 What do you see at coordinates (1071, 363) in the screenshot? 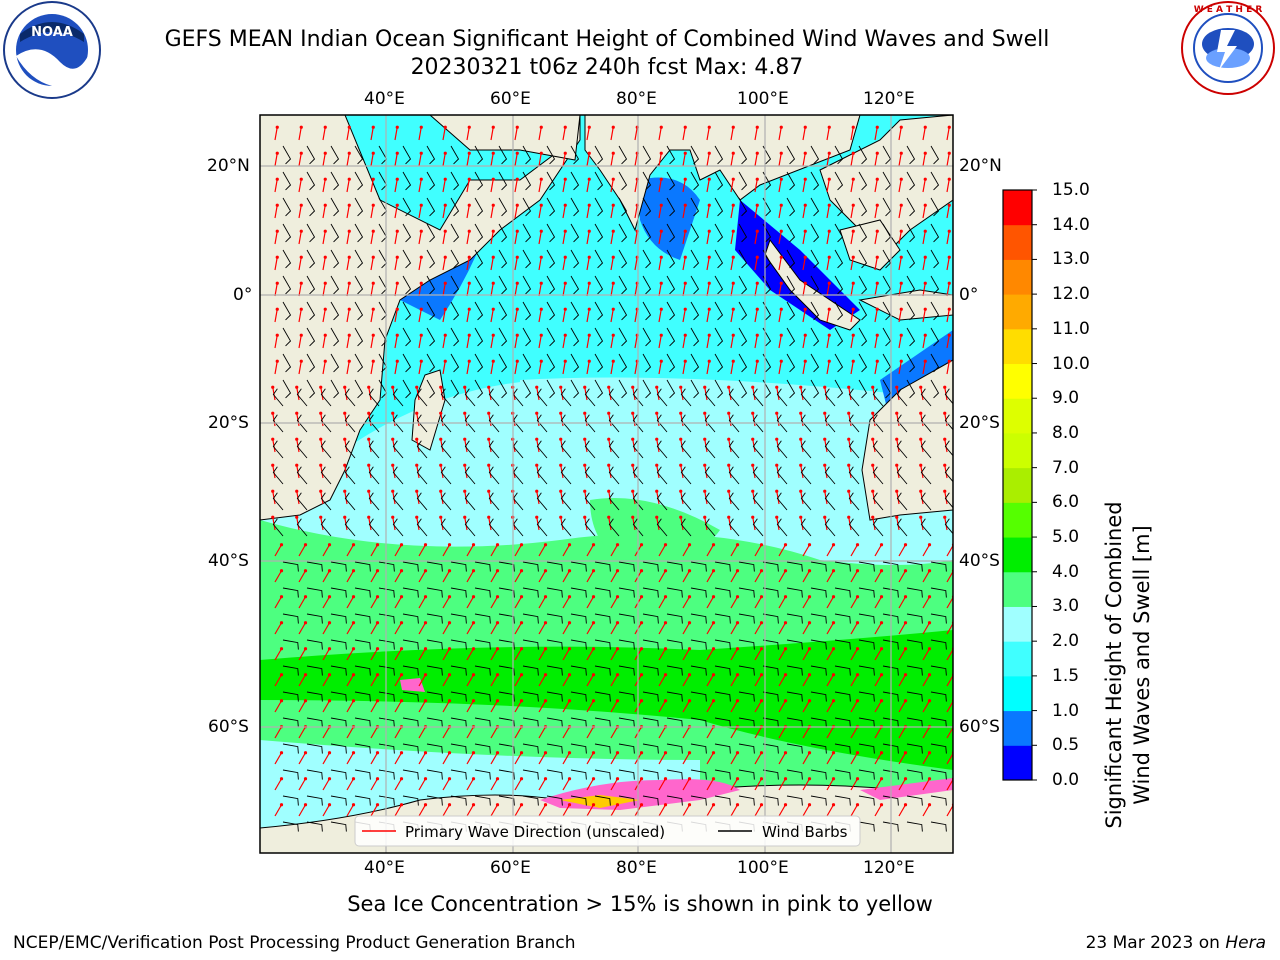
I see `colorbar-tick-label: 10.0` at bounding box center [1071, 363].